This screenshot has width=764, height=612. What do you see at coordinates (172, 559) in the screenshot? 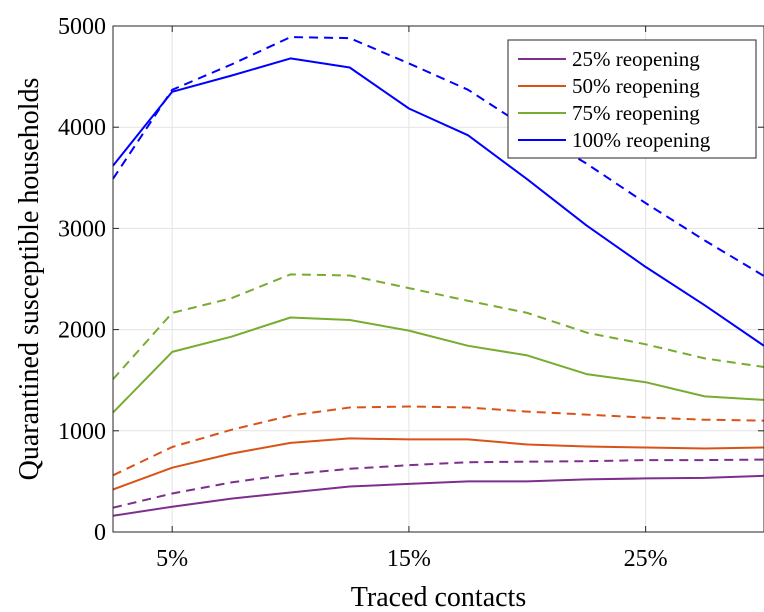
I see `x-tick-label: 5%` at bounding box center [172, 559].